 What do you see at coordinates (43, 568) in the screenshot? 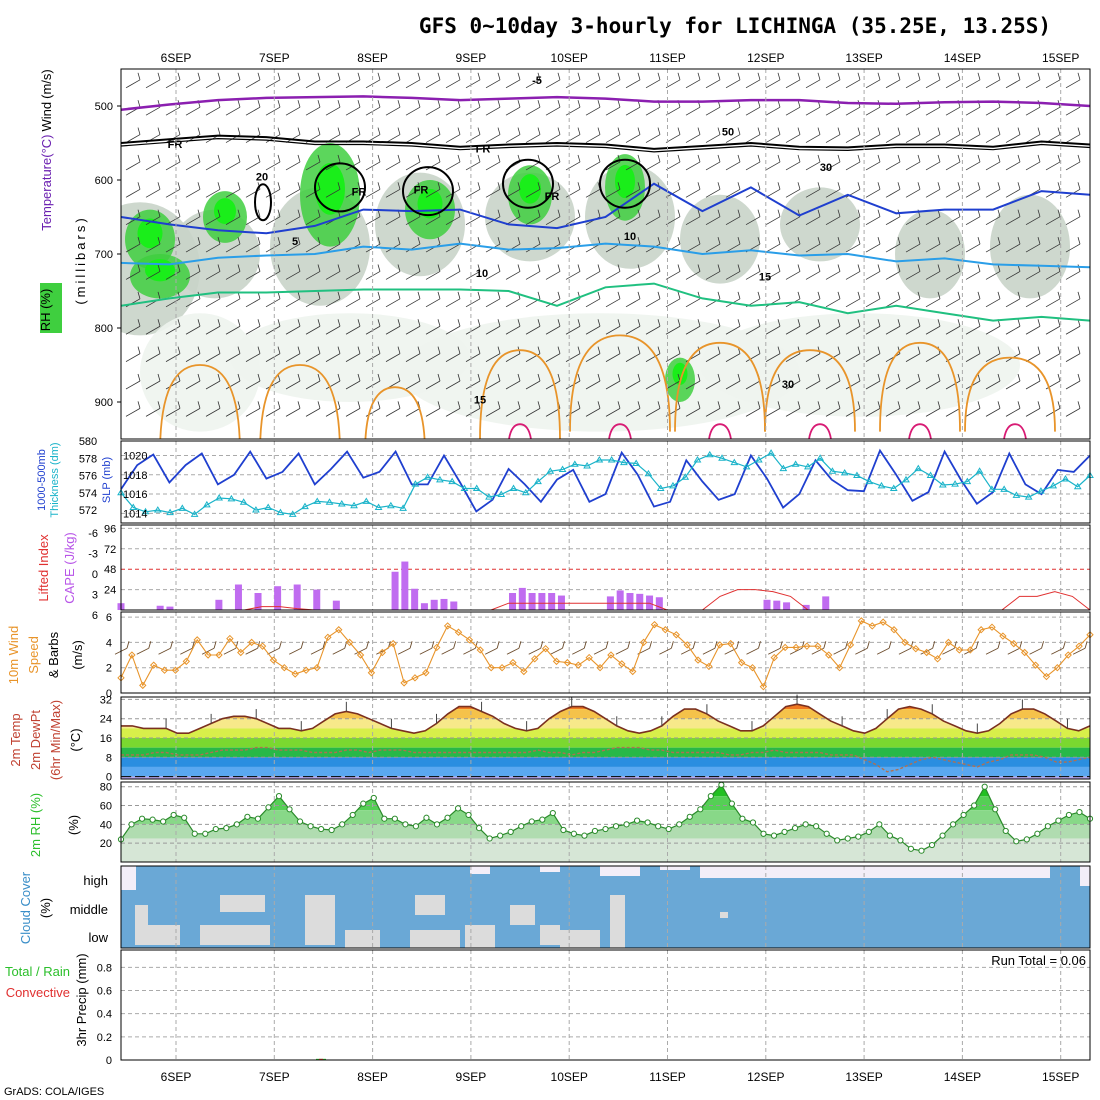
I see `cape-ylabel-left: Lifted Index` at bounding box center [43, 568].